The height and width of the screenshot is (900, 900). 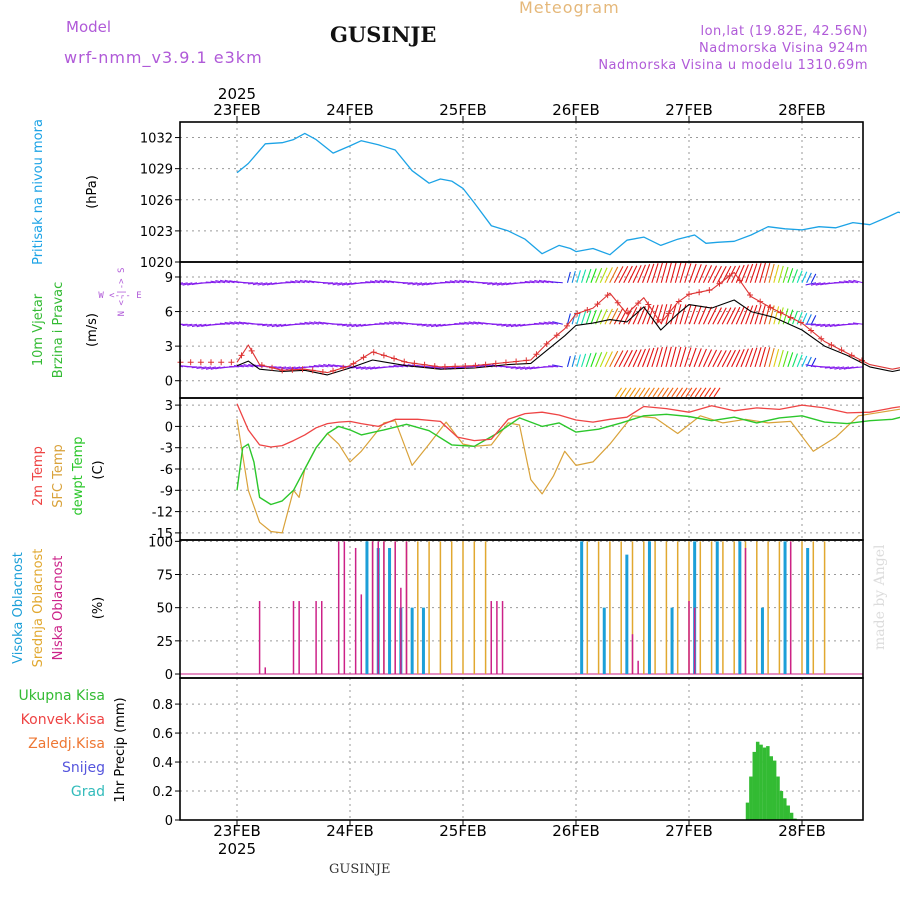 I want to click on bottom-year-label: 2025, so click(x=237, y=849).